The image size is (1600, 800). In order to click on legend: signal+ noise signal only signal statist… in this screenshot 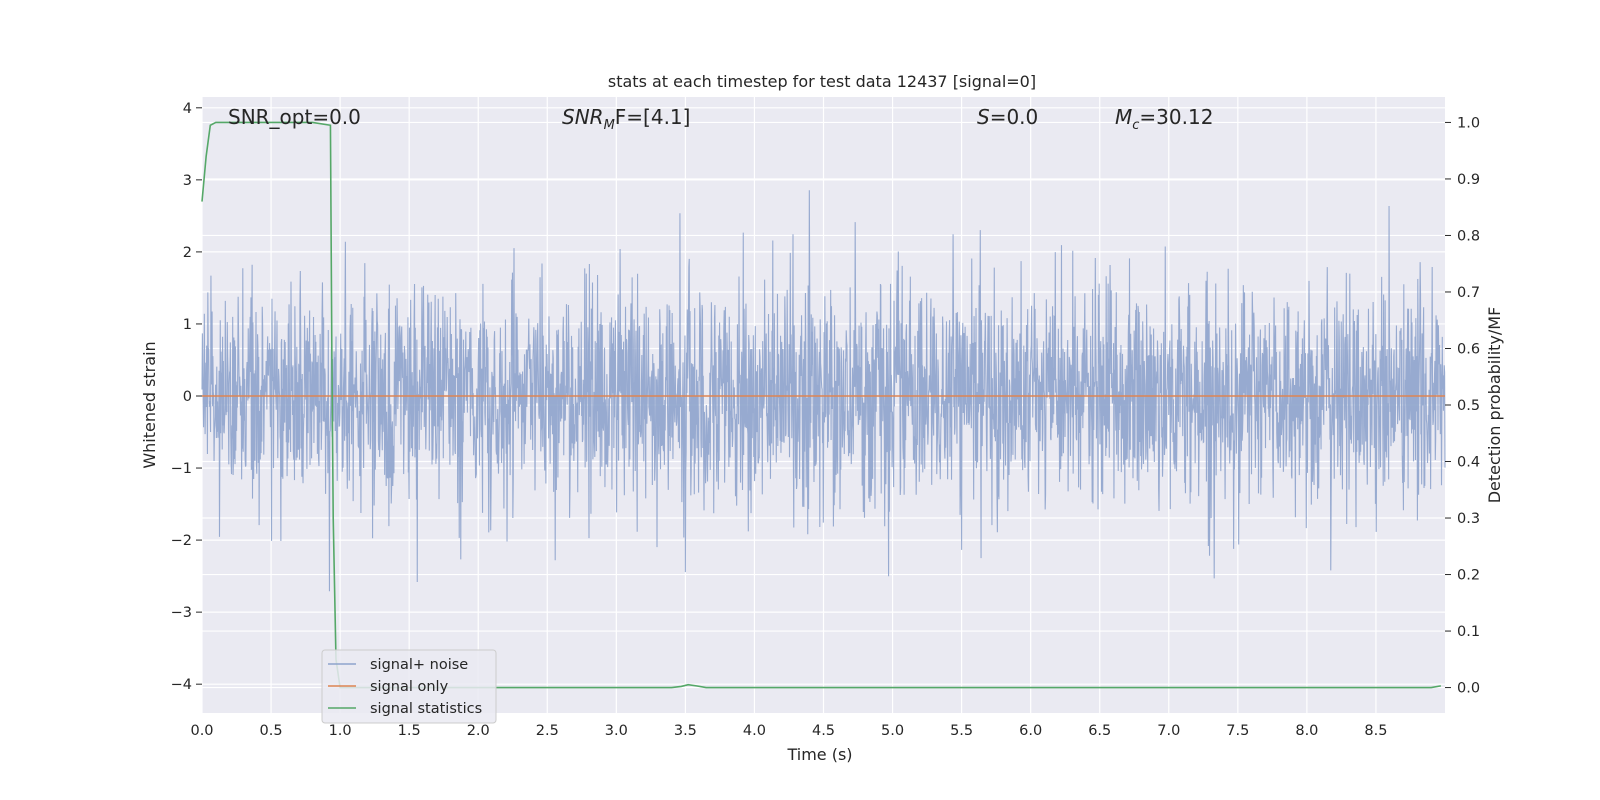, I will do `click(409, 686)`.